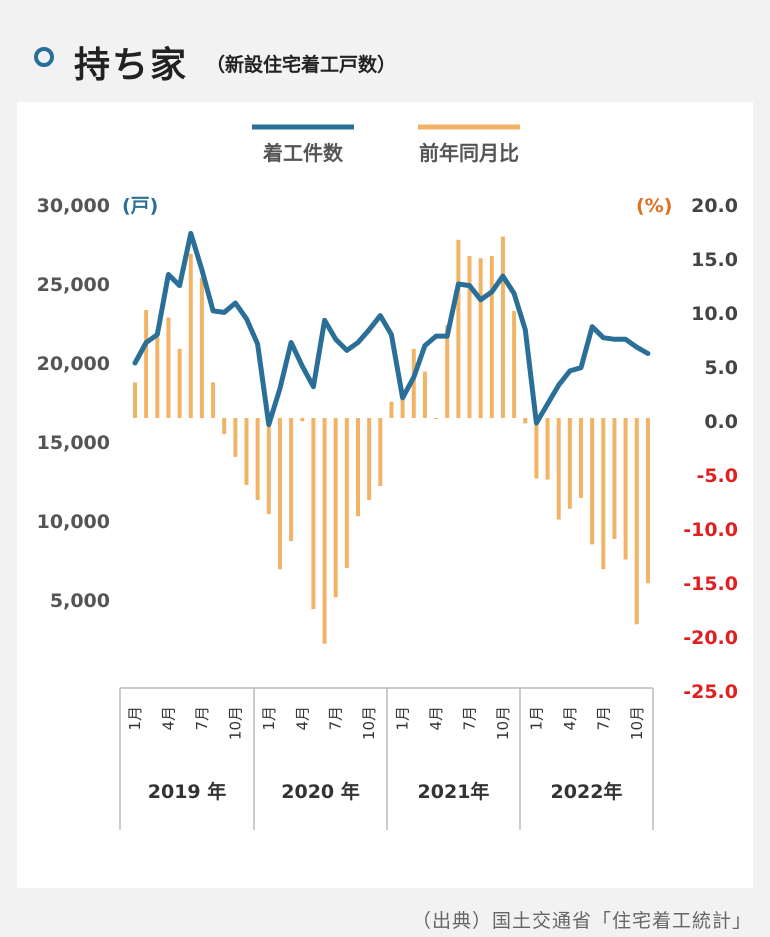 The width and height of the screenshot is (770, 937). Describe the element at coordinates (73, 443) in the screenshot. I see `left-tick-label: 15,000` at that location.